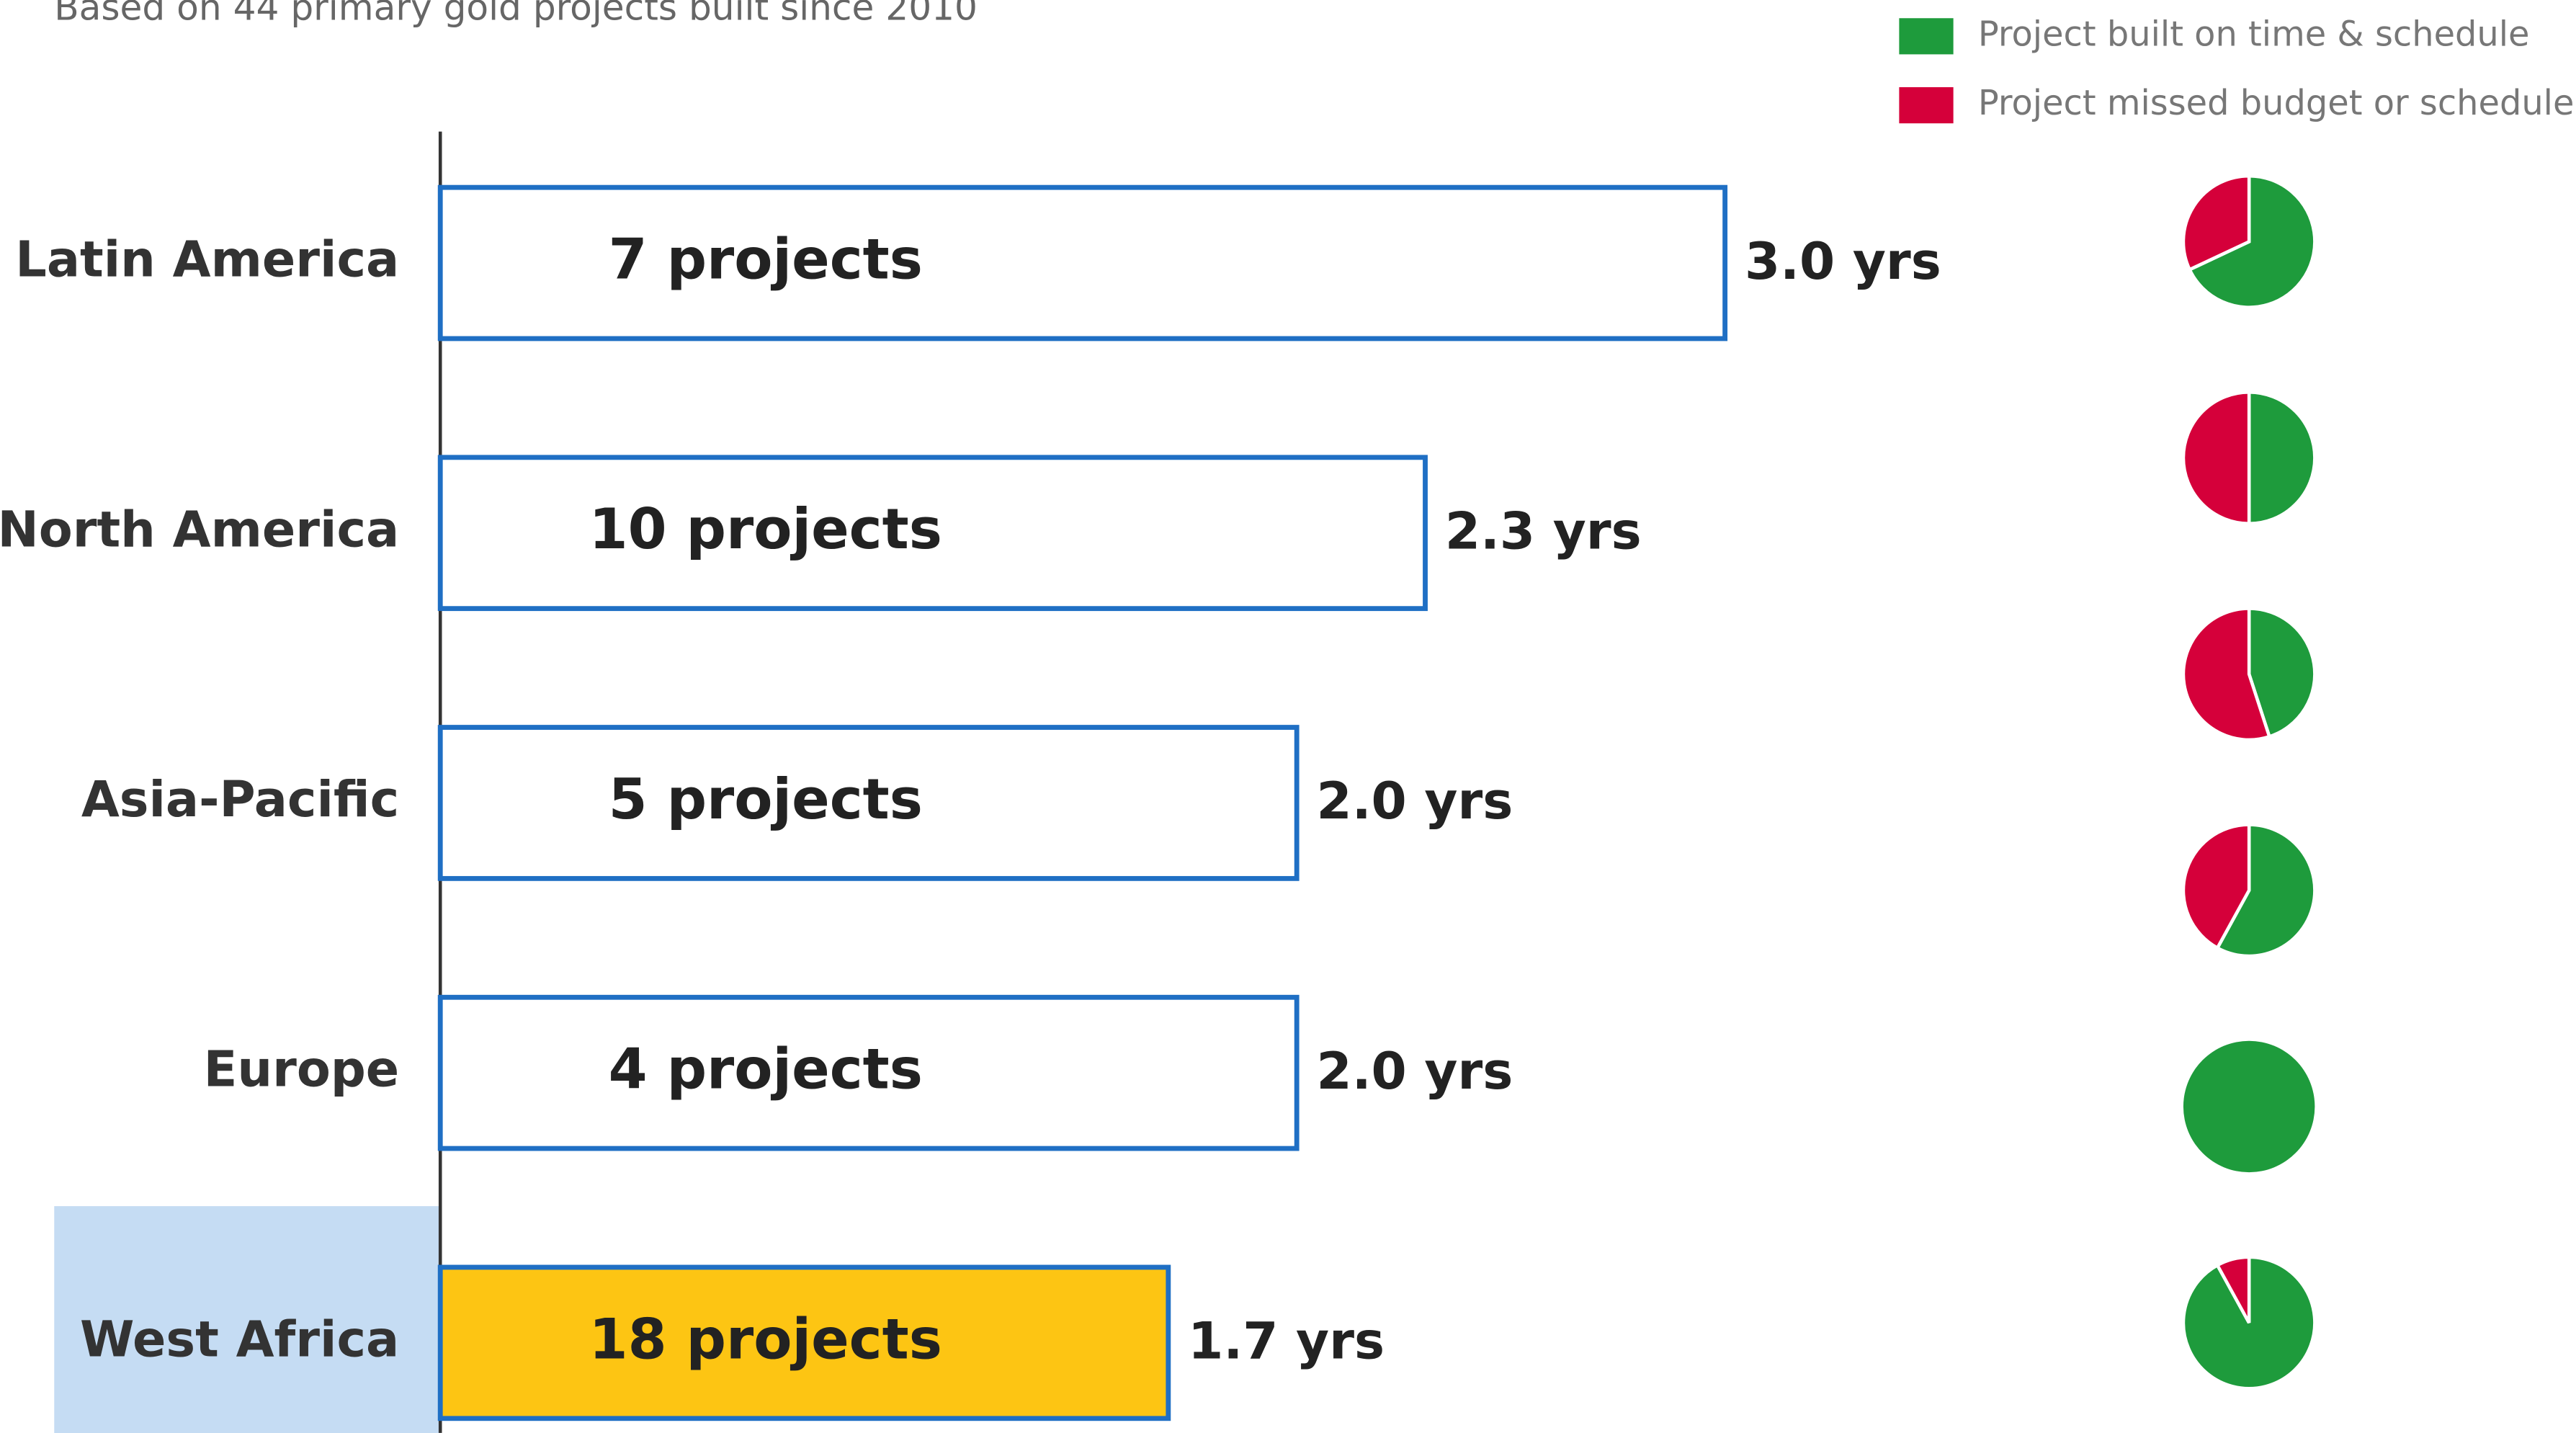  I want to click on bar-label: 5 projects, so click(766, 799).